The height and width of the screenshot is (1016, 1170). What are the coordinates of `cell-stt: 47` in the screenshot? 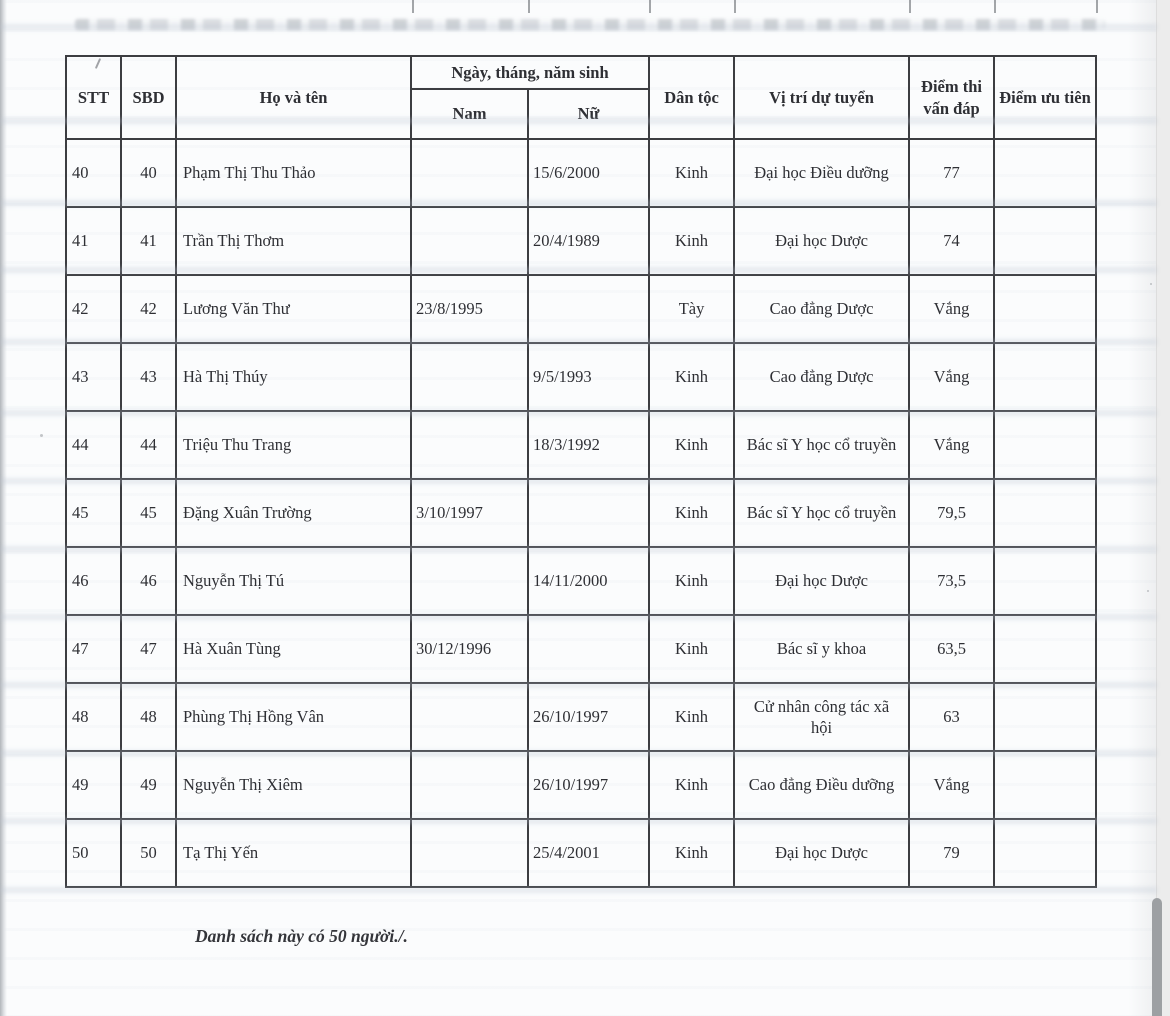 It's located at (93, 649).